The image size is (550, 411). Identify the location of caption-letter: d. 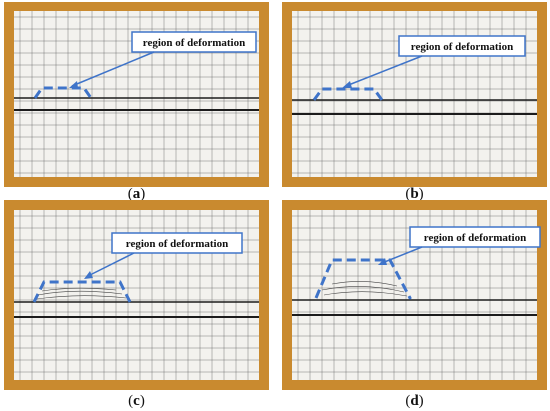
(414, 401).